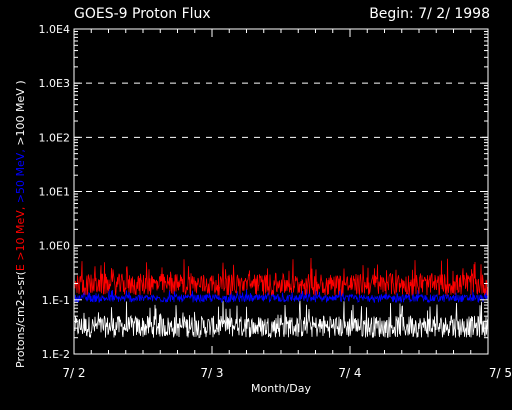  I want to click on x-tick-label: 7/ 2, so click(73, 373).